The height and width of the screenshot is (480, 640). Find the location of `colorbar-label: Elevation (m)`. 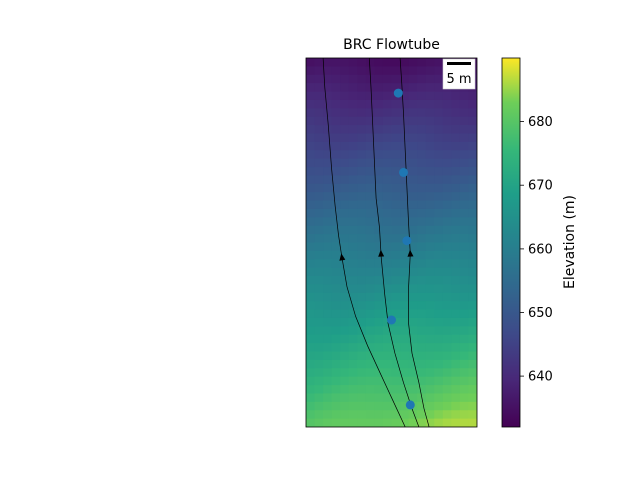

colorbar-label: Elevation (m) is located at coordinates (570, 242).